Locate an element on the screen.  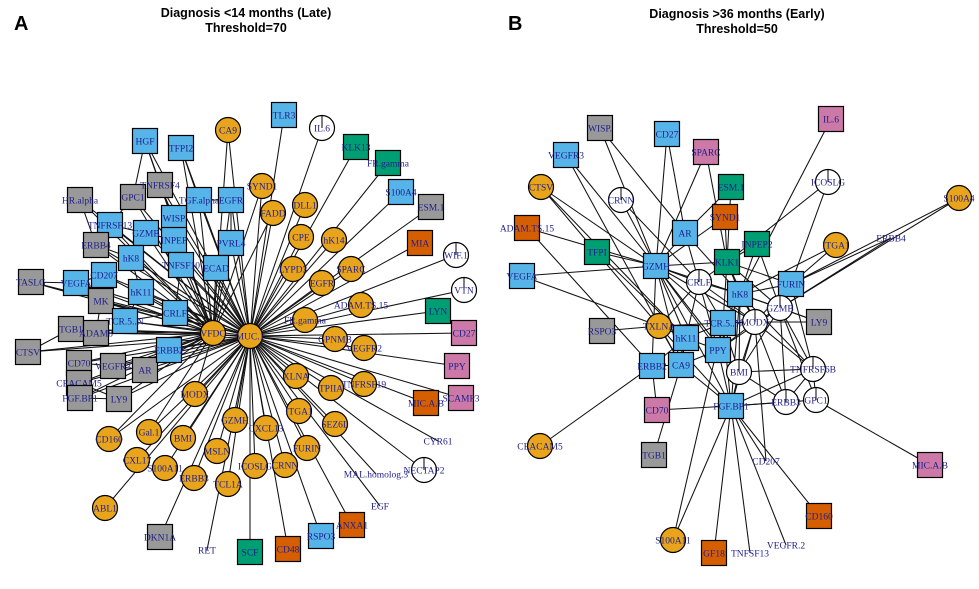
node-esm1: ESM.1 is located at coordinates (731, 187).